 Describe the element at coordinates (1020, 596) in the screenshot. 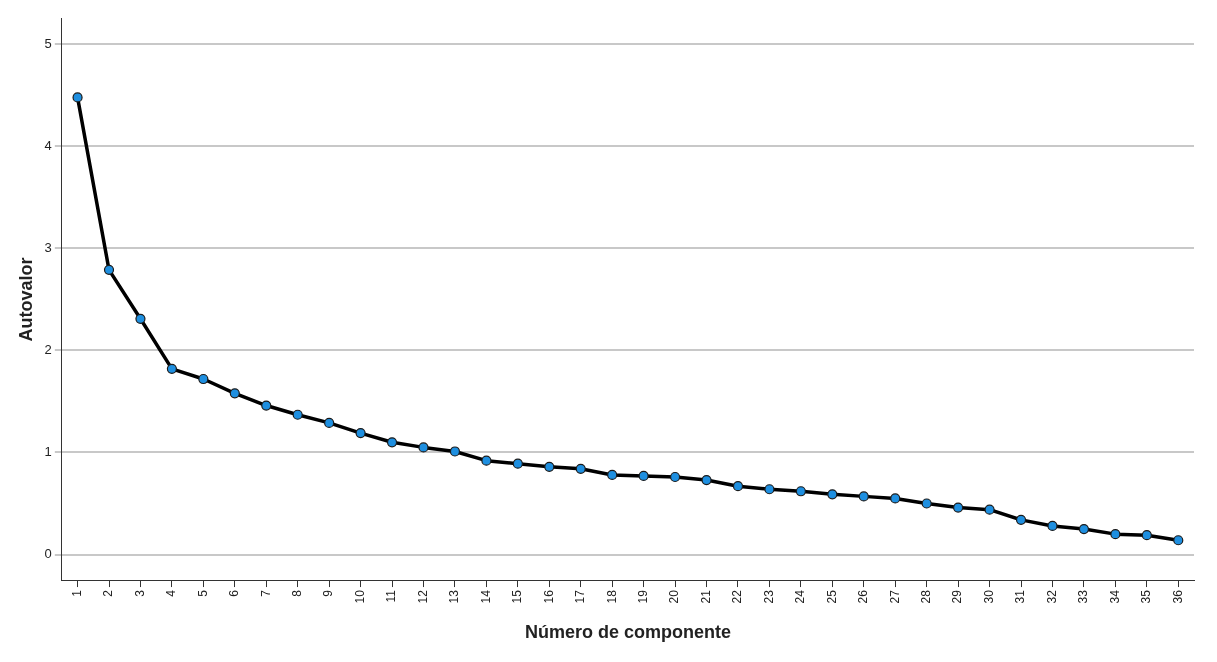

I see `x-tick-label: 31` at that location.